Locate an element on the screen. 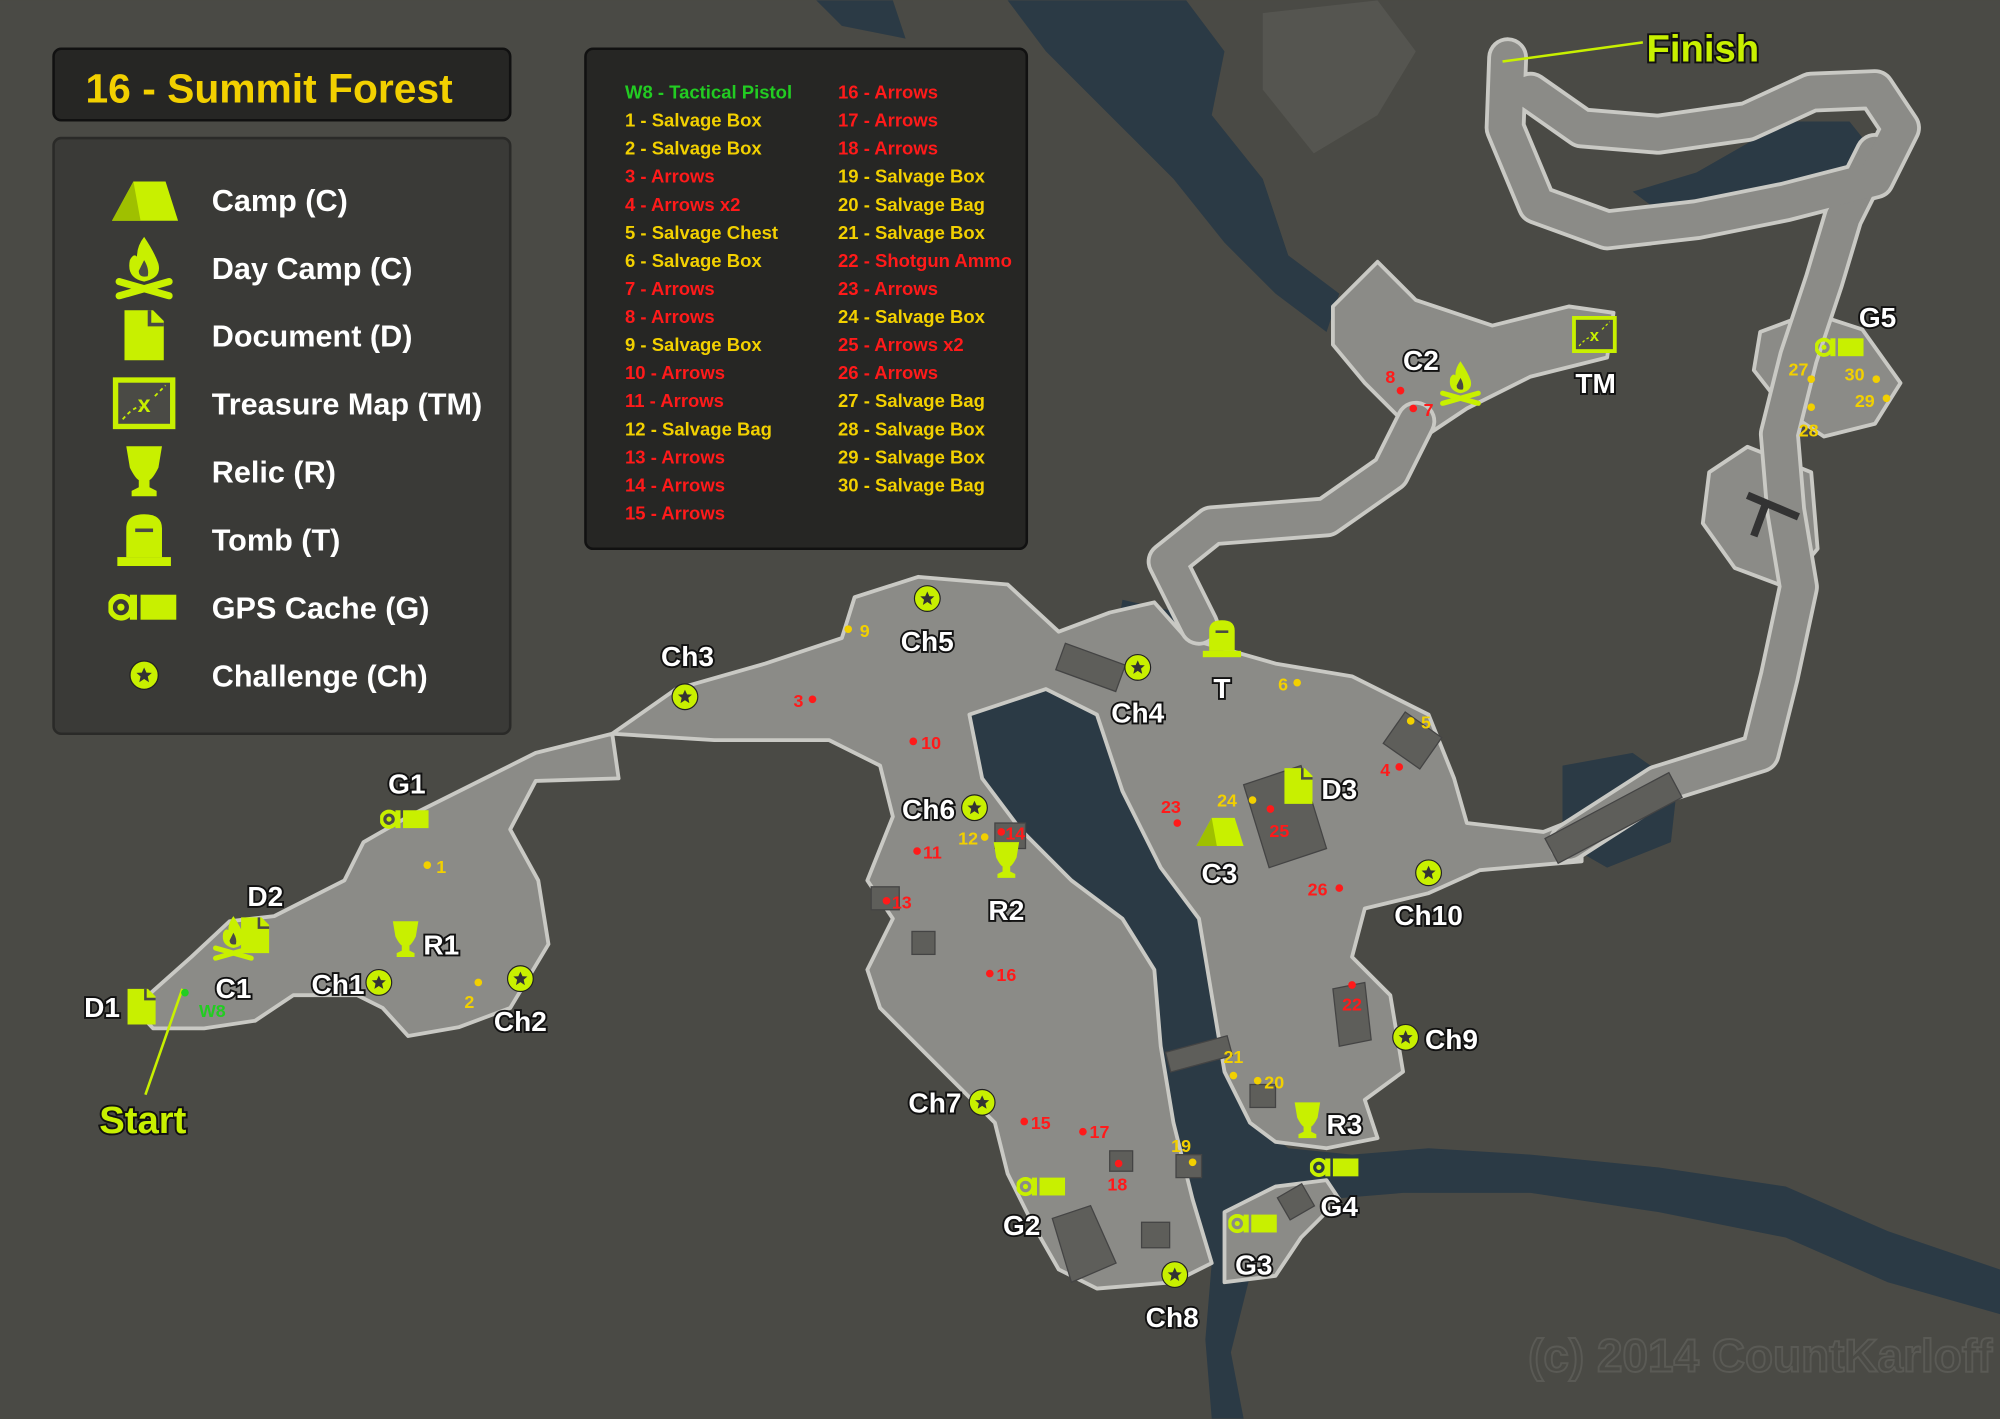 The image size is (2000, 1419). loot-marker: 27 is located at coordinates (1802, 371).